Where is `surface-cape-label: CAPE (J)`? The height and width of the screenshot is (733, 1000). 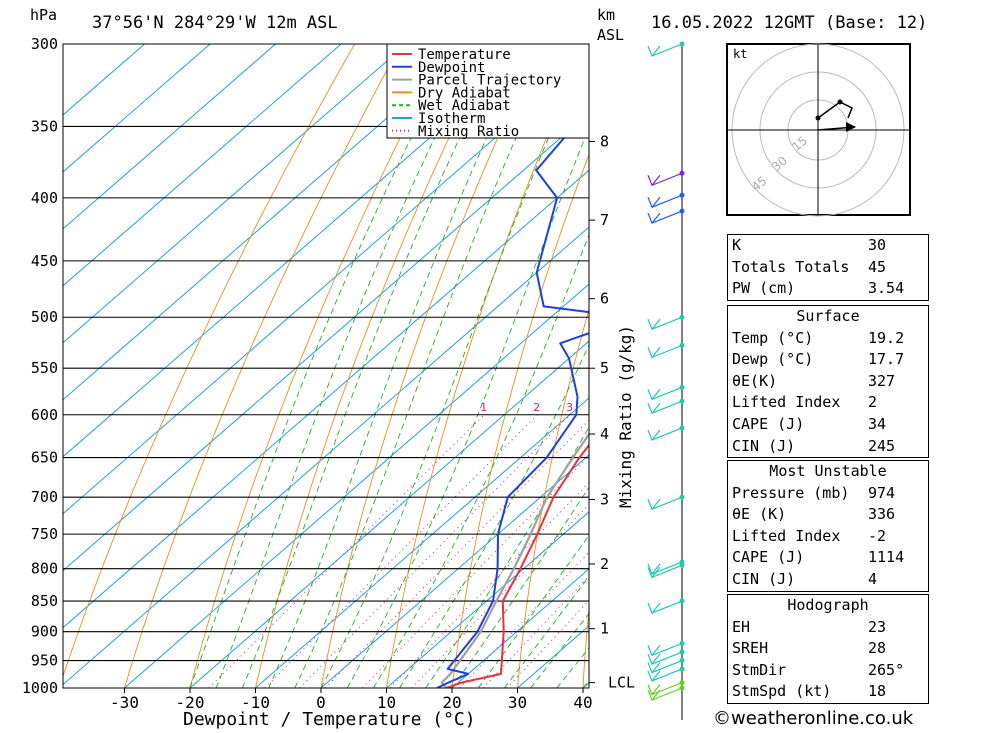 surface-cape-label: CAPE (J) is located at coordinates (768, 423).